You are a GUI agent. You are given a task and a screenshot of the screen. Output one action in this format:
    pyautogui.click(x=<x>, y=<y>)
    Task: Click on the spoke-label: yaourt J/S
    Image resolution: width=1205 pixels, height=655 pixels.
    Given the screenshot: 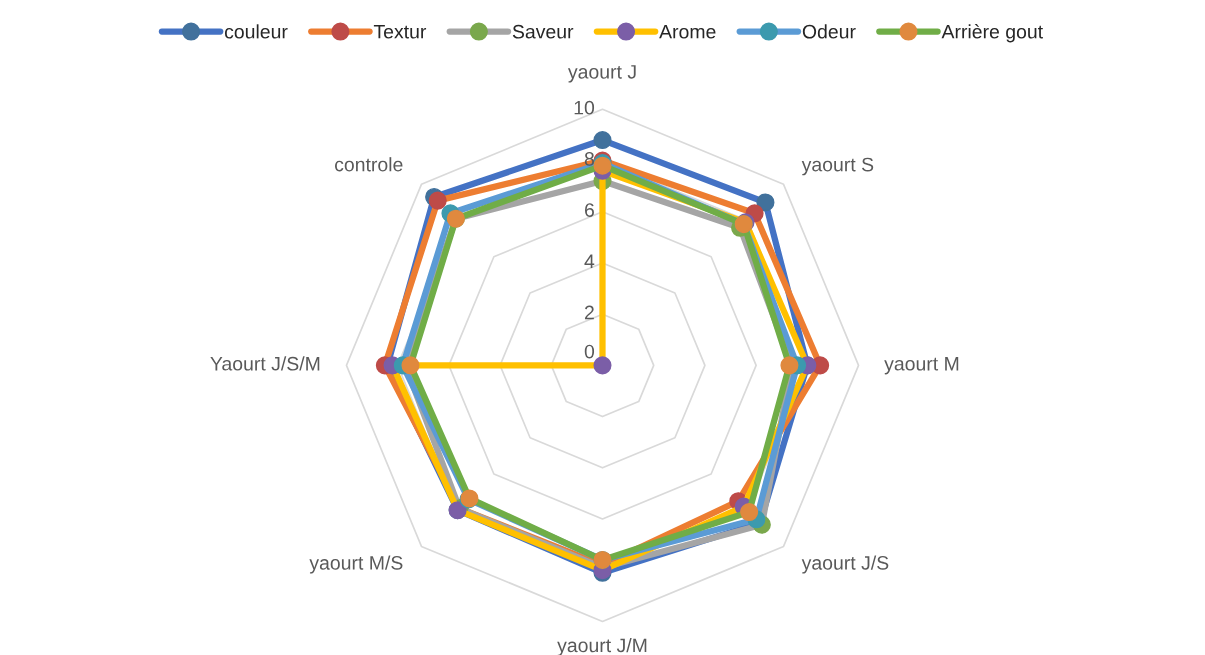 What is the action you would take?
    pyautogui.click(x=845, y=564)
    